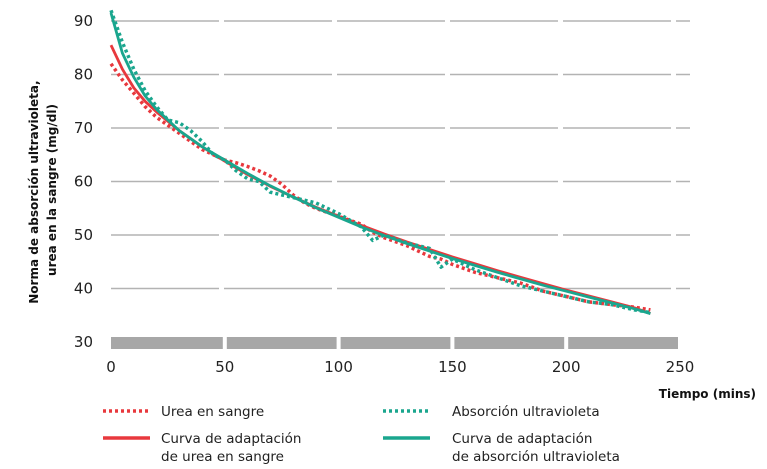  I want to click on x-tick-label: 200, so click(566, 367).